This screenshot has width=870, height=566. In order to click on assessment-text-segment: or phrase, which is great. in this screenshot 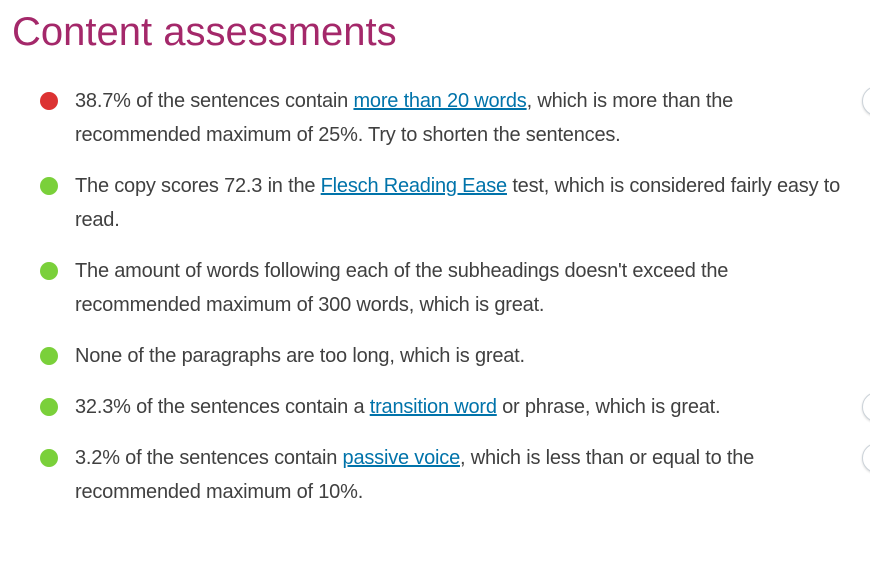, I will do `click(608, 407)`.